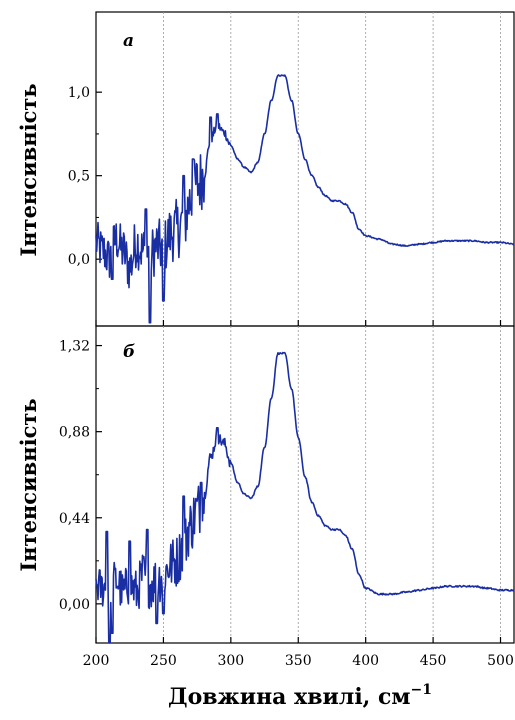  I want to click on panel-b-y-ticks: 0,00 0,44 0,88 1,32, so click(80, 476).